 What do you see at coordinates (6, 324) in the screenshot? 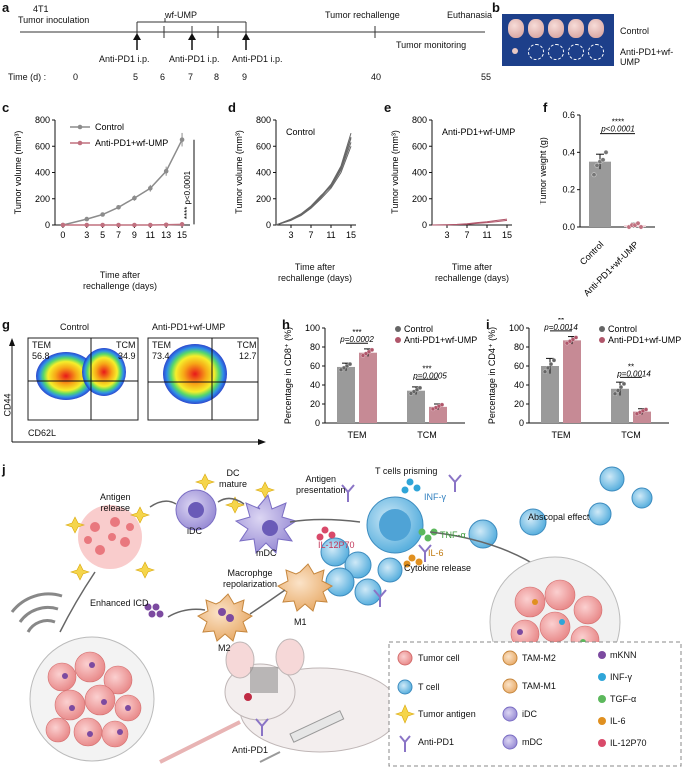
I see `panel-g-label: g` at bounding box center [6, 324].